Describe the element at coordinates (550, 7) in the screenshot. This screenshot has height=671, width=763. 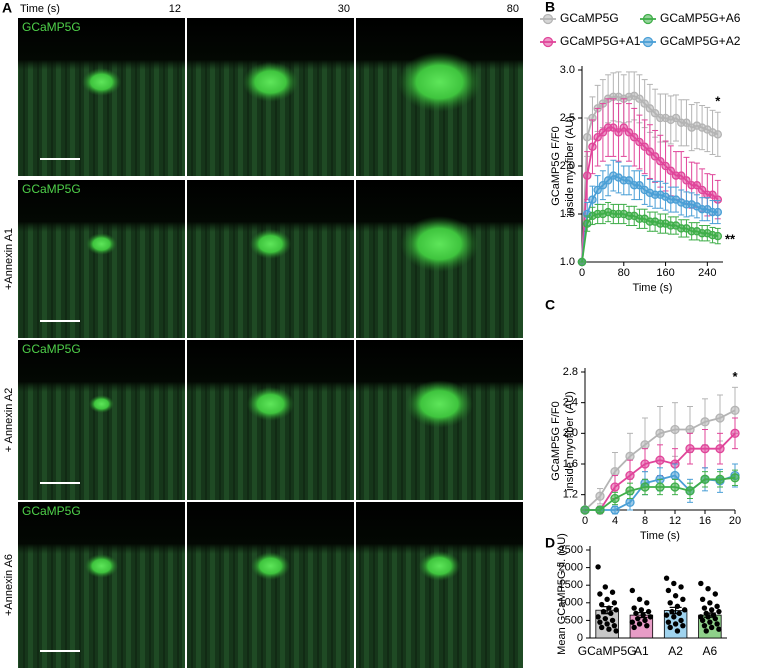
I see `panel-label: B` at that location.